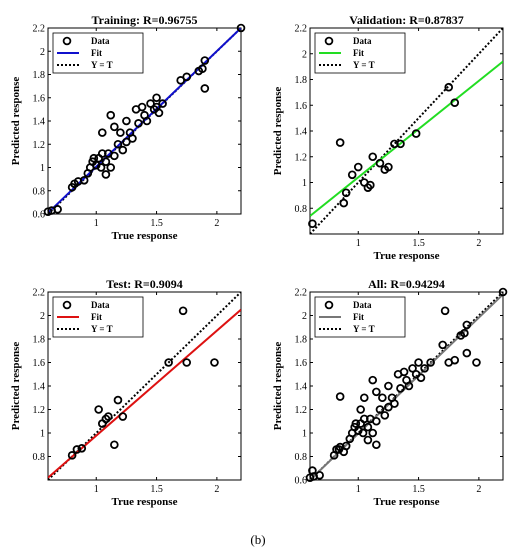  What do you see at coordinates (406, 138) in the screenshot?
I see `fit-line` at bounding box center [406, 138].